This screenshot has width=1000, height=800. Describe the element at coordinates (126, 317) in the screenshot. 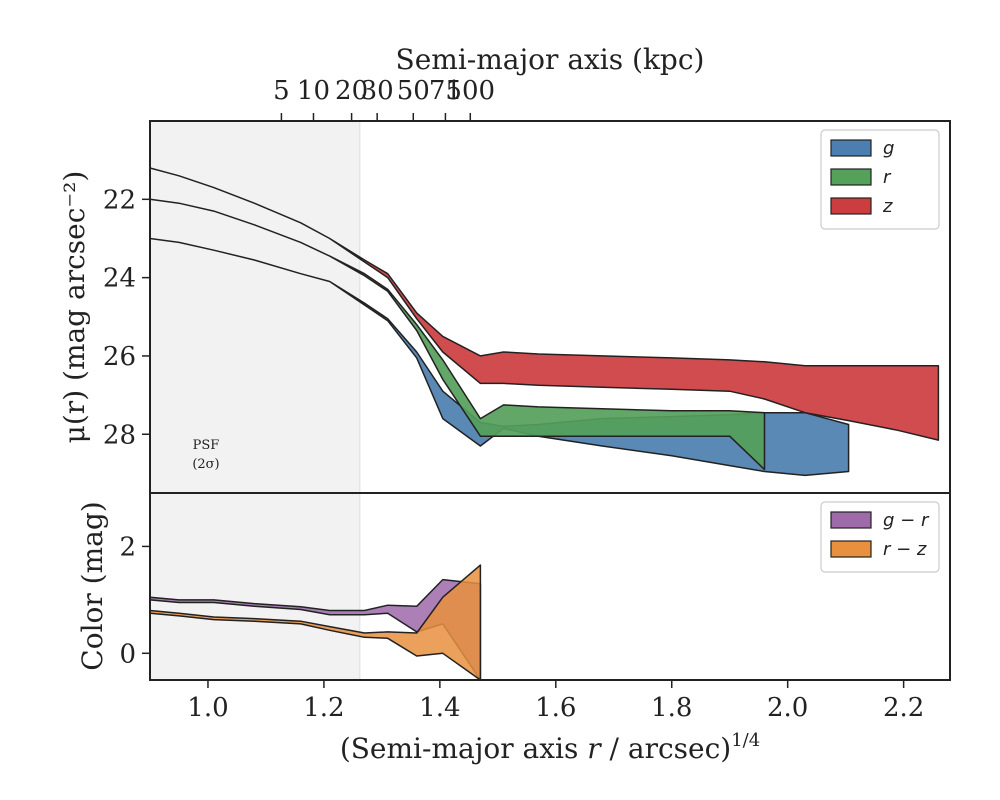

I see `top-y-ticks: 22 24 26 28` at that location.